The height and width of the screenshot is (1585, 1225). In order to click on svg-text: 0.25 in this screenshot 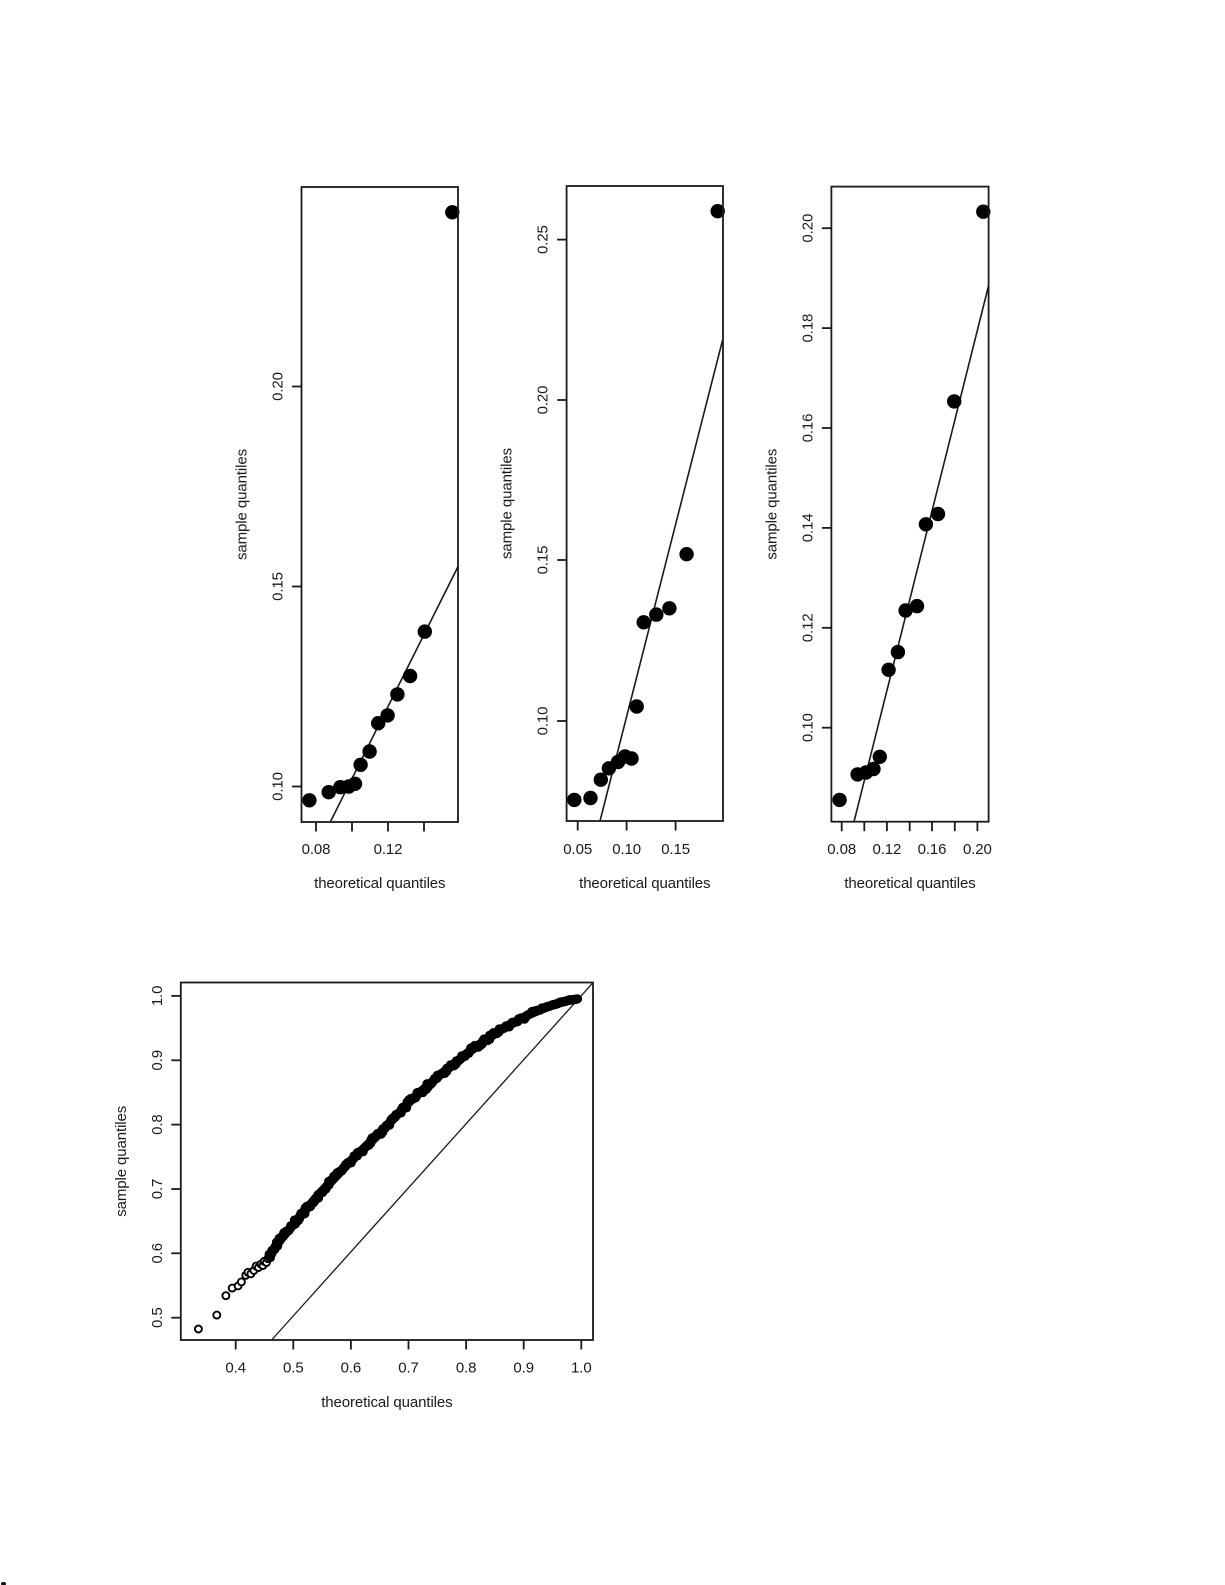, I will do `click(543, 239)`.